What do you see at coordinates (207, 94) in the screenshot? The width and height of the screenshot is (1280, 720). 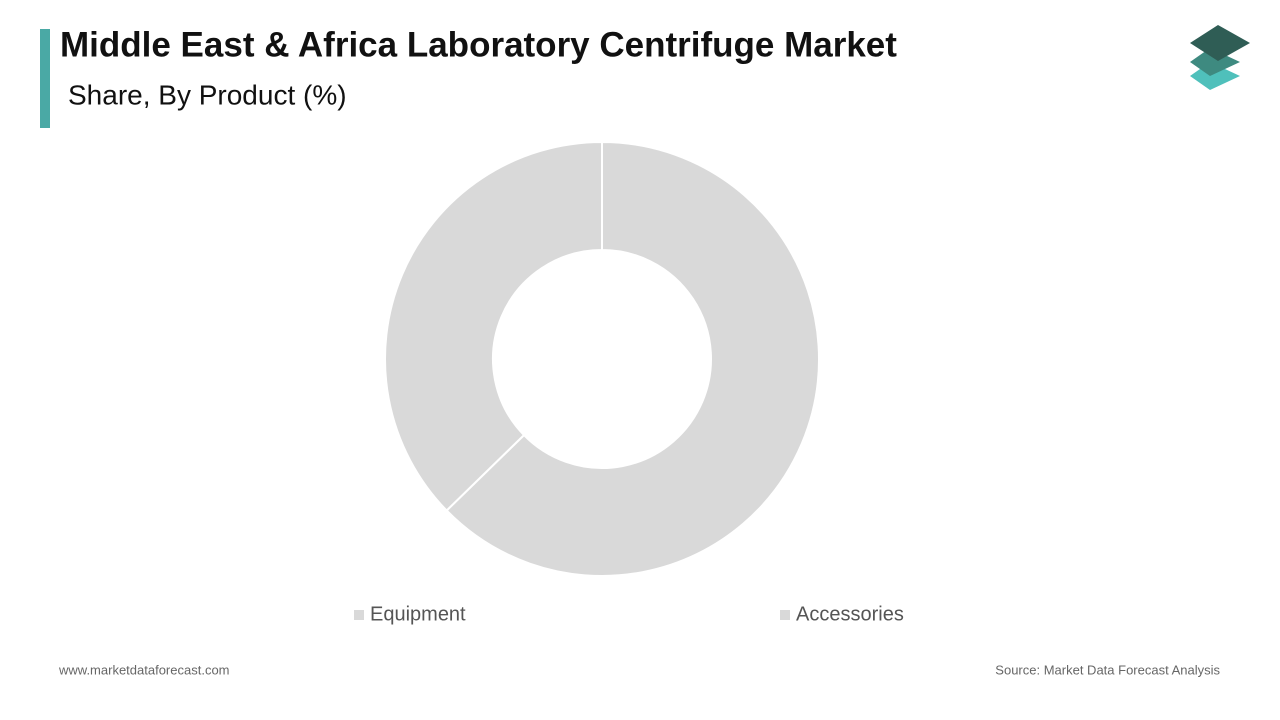 I see `chart-subtitle: Share, By Product (%)` at bounding box center [207, 94].